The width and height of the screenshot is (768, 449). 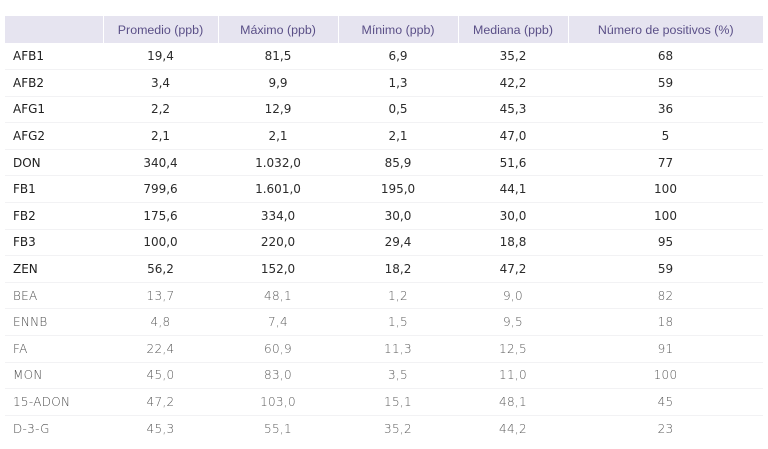 I want to click on table-row: FB1 799,6 1.601,0 195,0 44,1 100, so click(x=384, y=189).